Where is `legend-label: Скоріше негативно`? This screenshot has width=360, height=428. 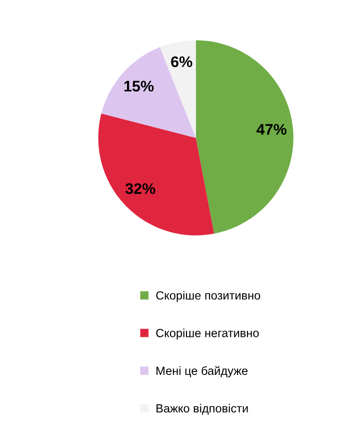
legend-label: Скоріше негативно is located at coordinates (207, 334).